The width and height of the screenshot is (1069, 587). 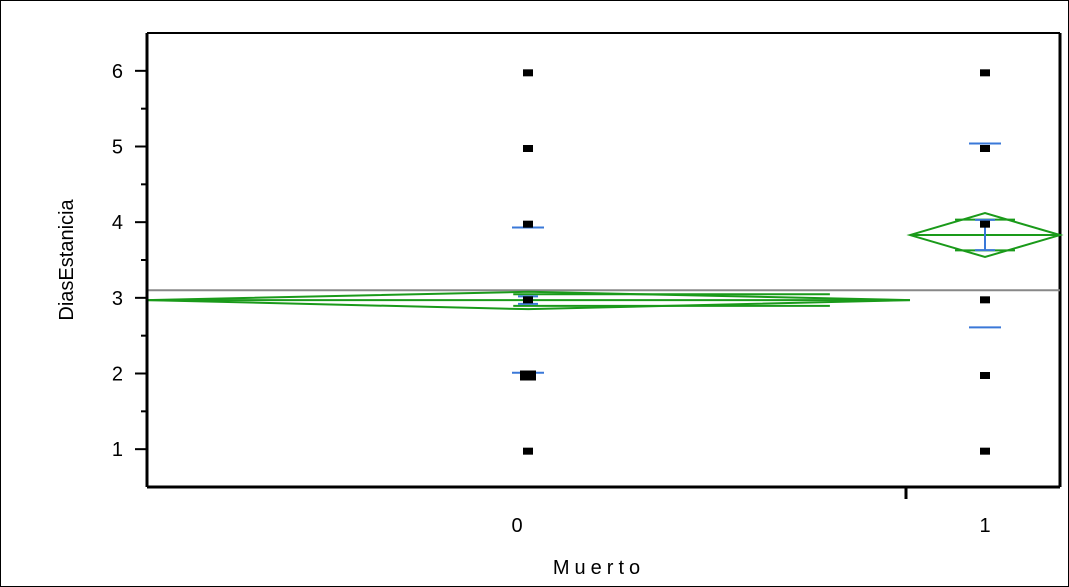 I want to click on y-tick-label: 6, so click(x=117, y=72).